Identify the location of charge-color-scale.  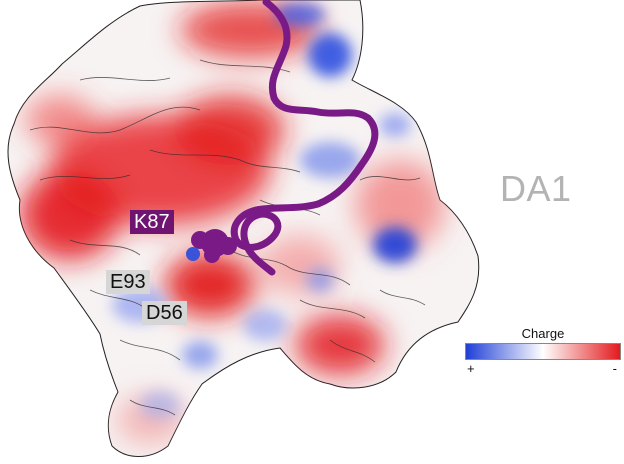
(543, 351).